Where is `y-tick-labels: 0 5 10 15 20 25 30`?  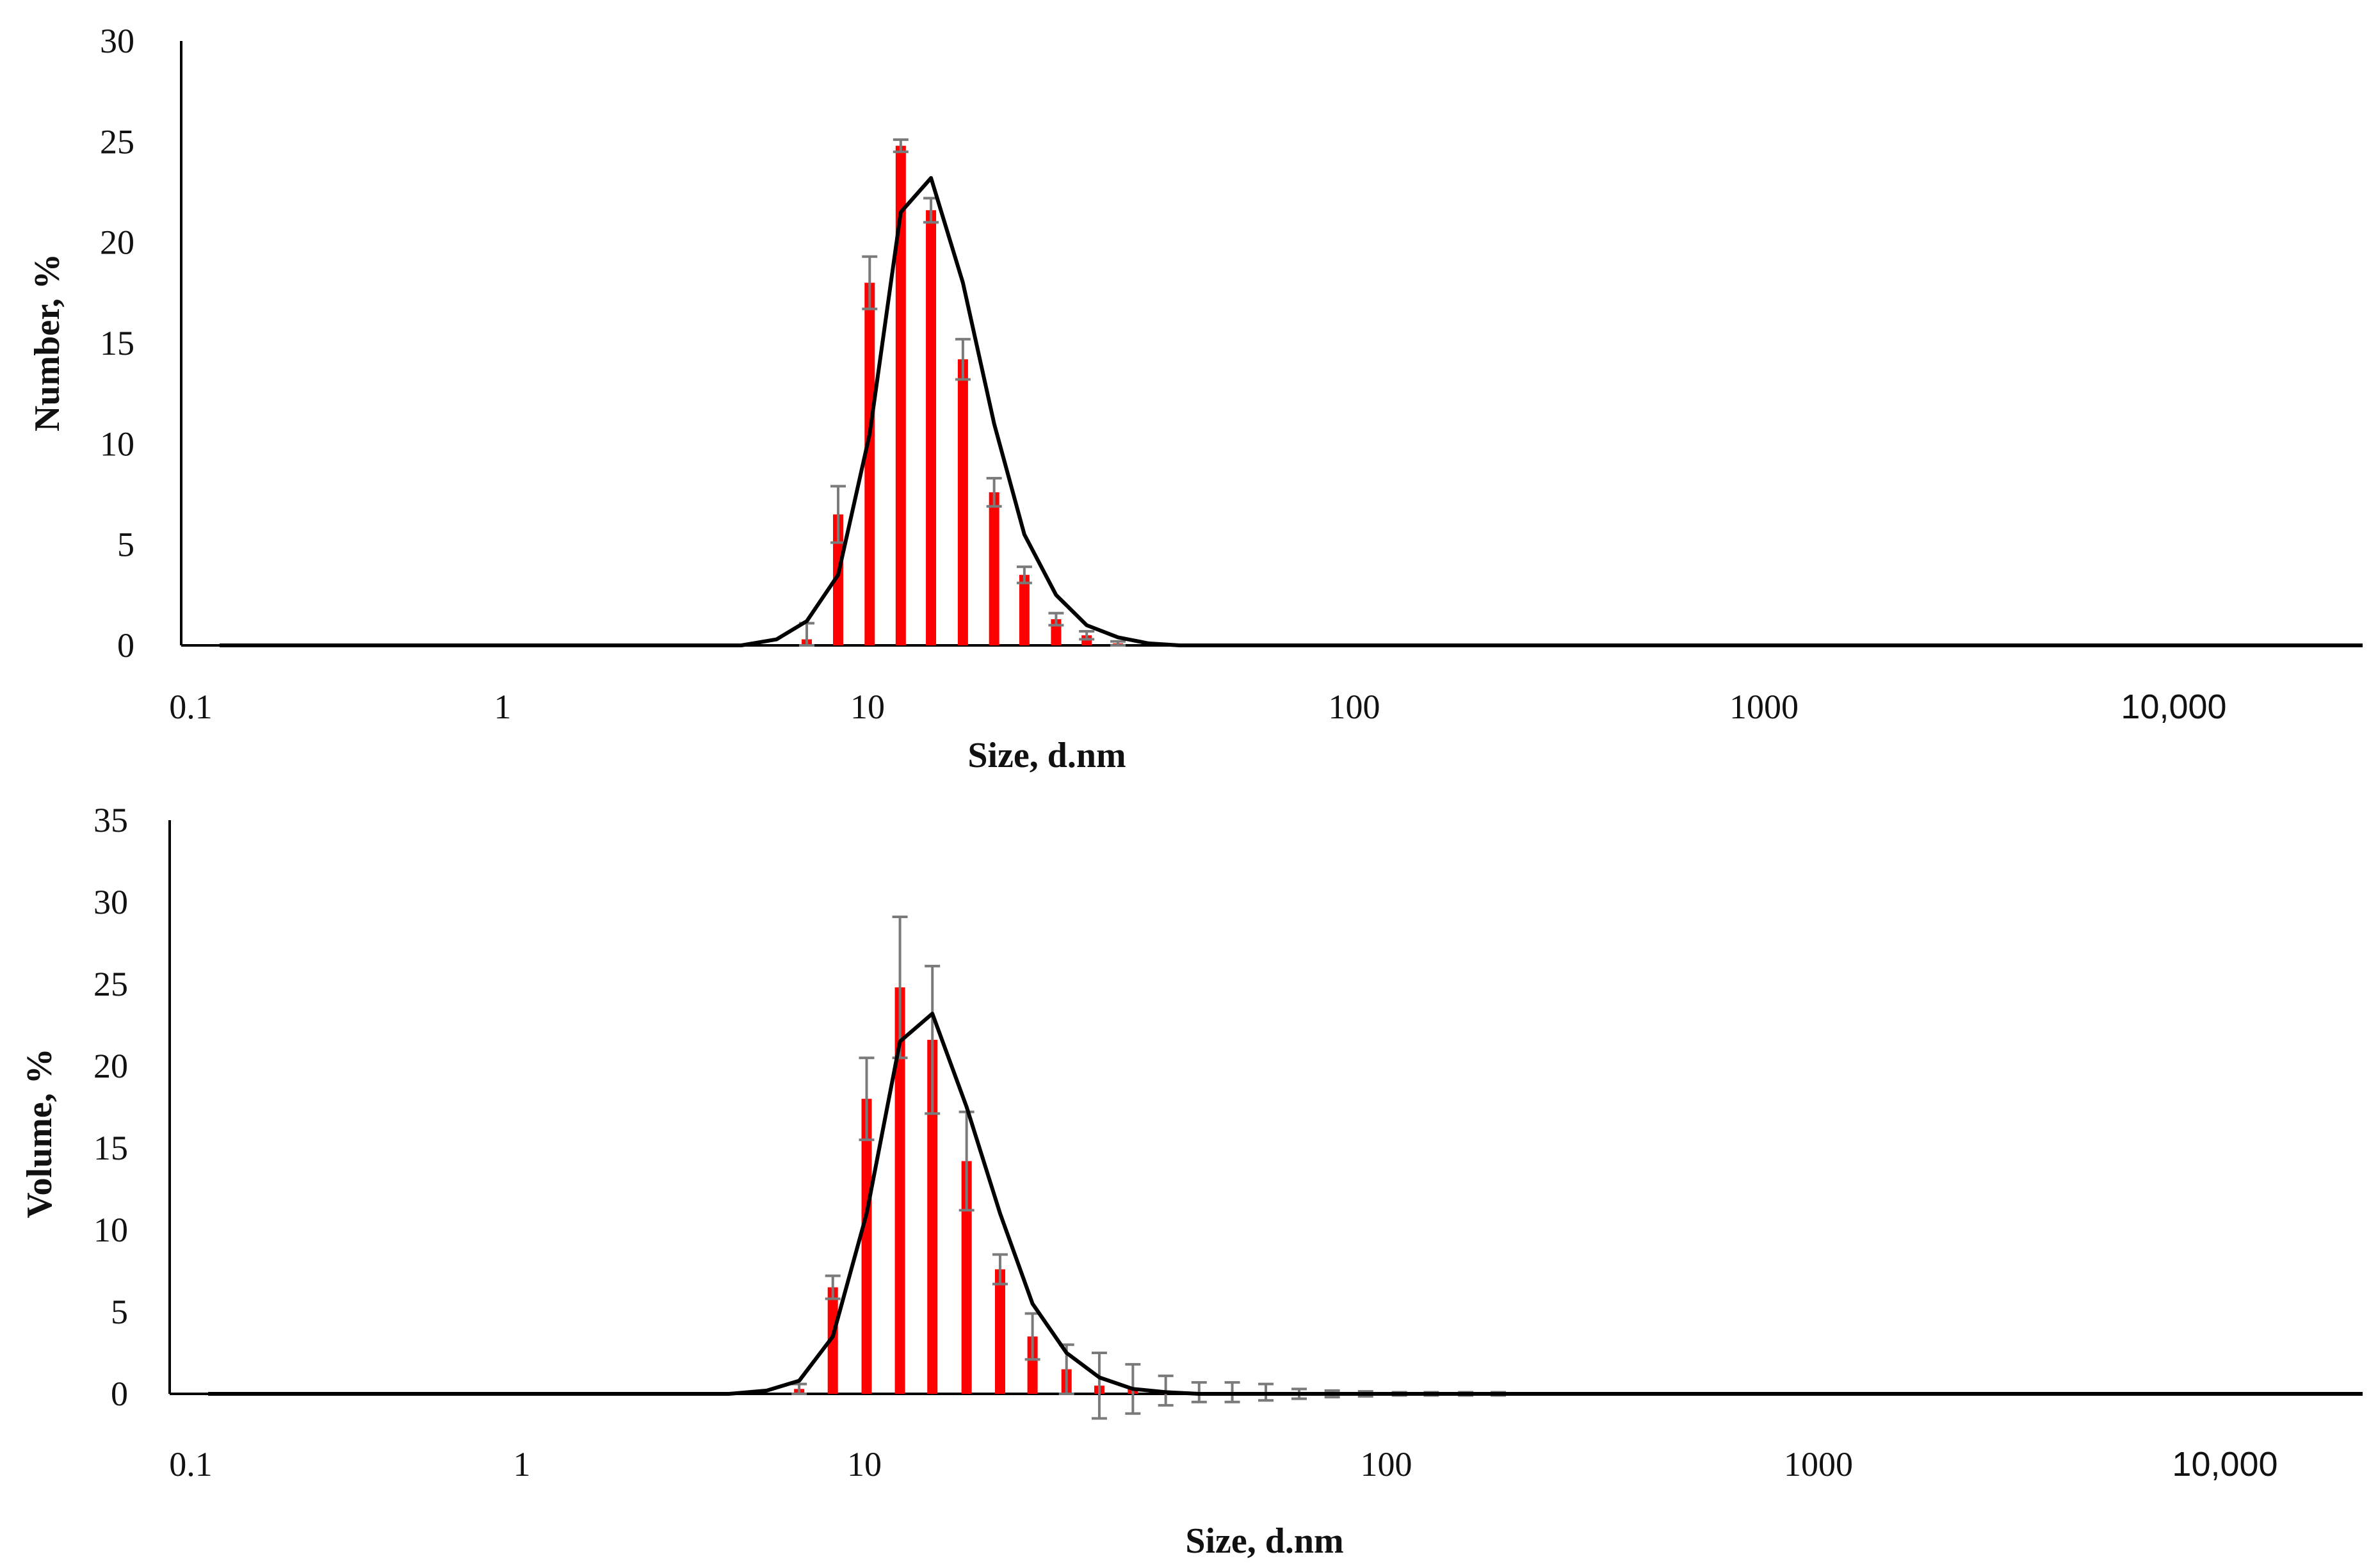 y-tick-labels: 0 5 10 15 20 25 30 is located at coordinates (117, 343).